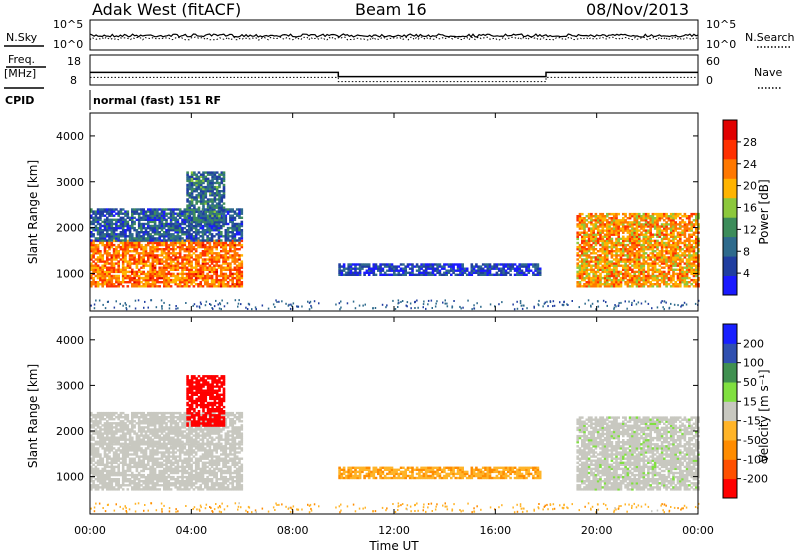  I want to click on noise-tick-bottom-right: 10^0, so click(721, 44).